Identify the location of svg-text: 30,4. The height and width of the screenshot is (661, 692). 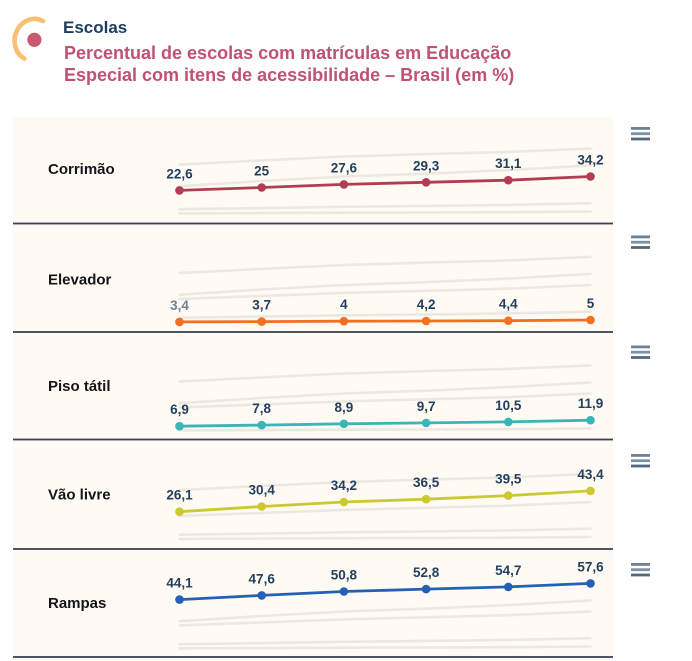
(262, 490).